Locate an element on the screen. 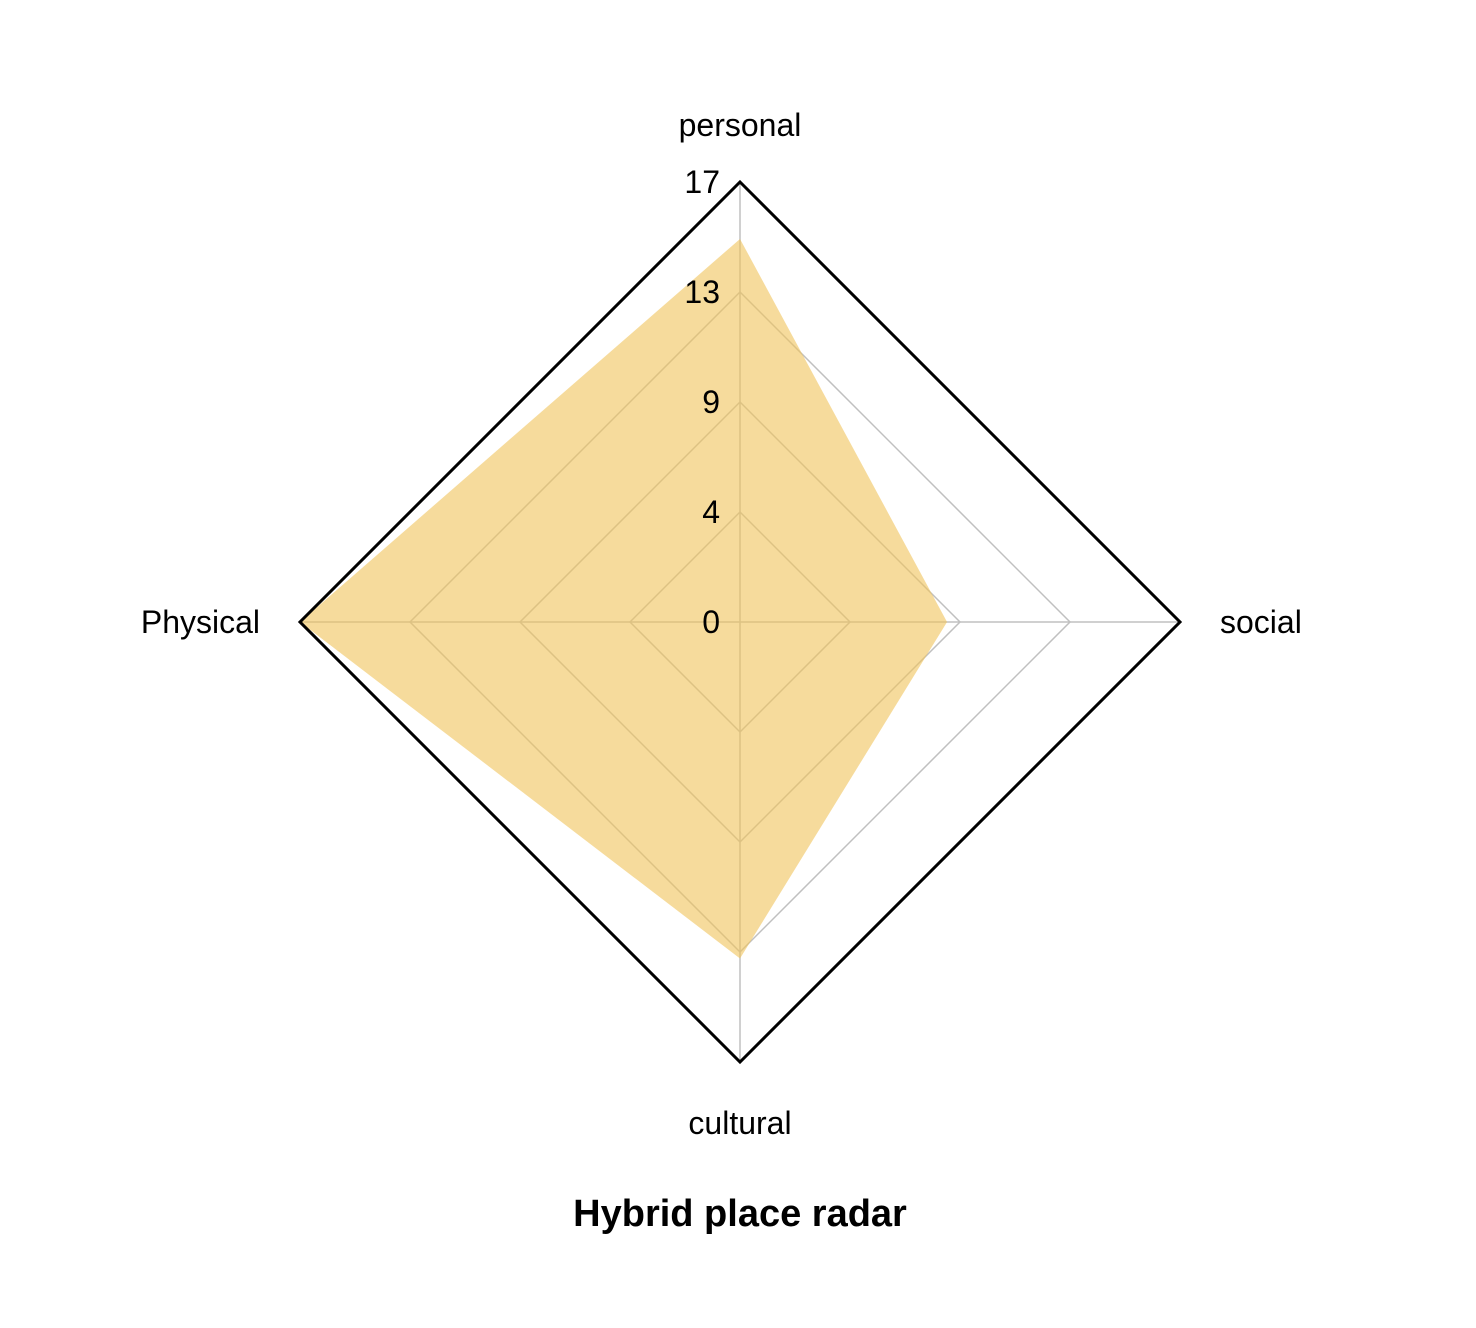 This screenshot has height=1328, width=1476. radial-tick-label: 9 is located at coordinates (711, 402).